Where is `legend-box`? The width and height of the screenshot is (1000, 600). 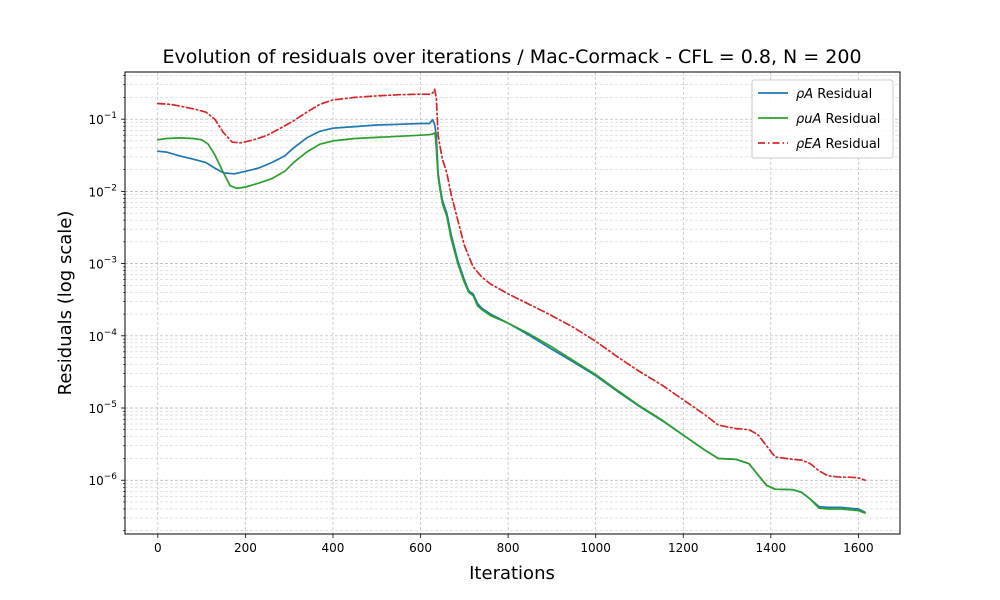 legend-box is located at coordinates (822, 119).